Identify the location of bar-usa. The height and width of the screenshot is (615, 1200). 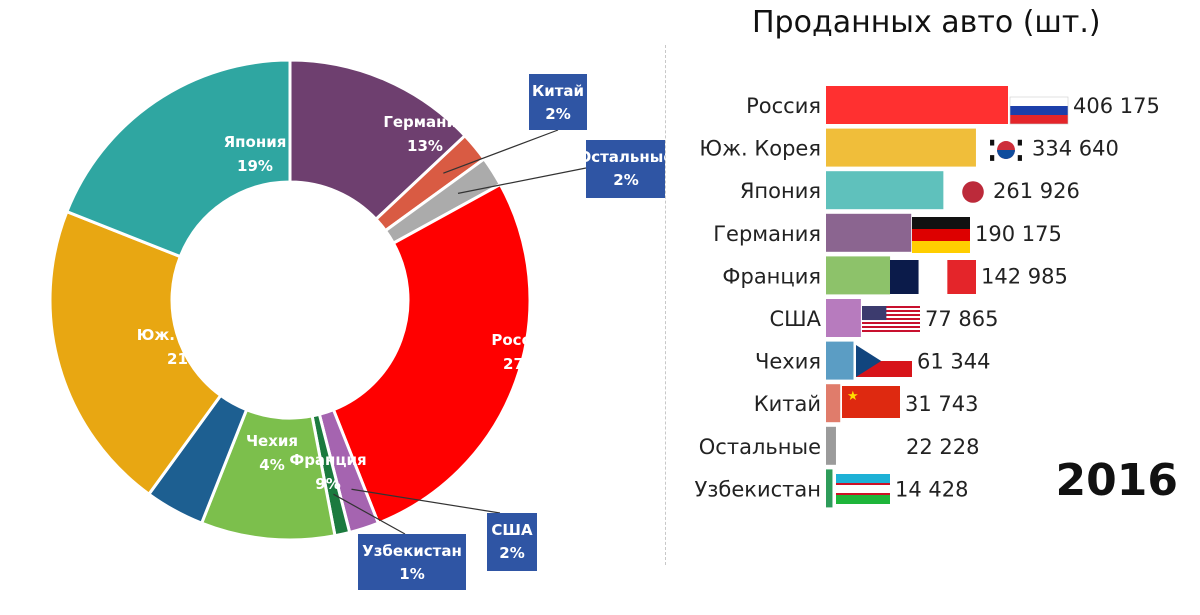
(843, 318).